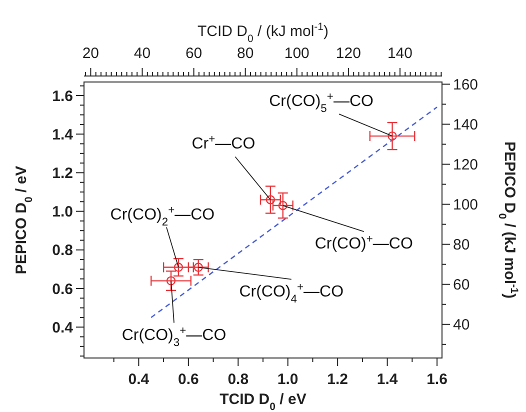 This screenshot has height=412, width=526. Describe the element at coordinates (142, 53) in the screenshot. I see `x2-tick-label: 40` at that location.